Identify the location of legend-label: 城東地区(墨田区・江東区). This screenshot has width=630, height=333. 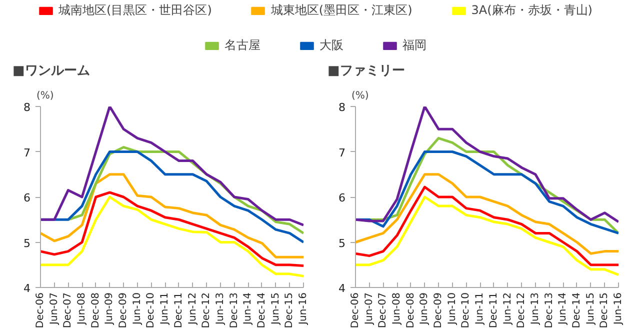
(341, 10).